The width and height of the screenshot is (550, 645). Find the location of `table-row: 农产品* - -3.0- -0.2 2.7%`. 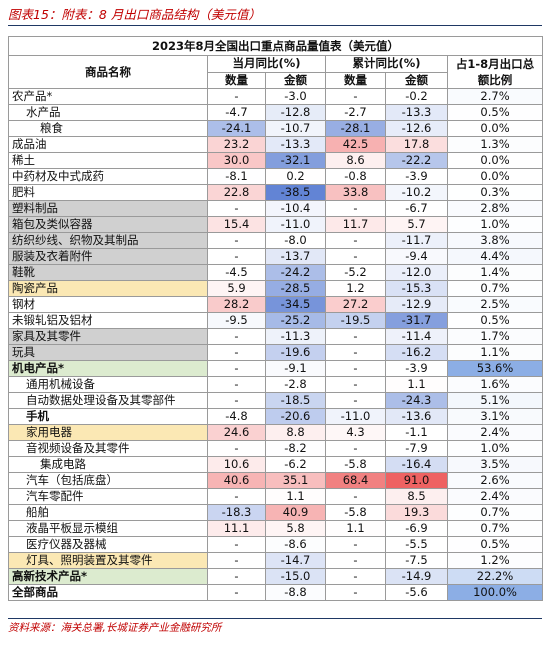

table-row: 农产品* - -3.0- -0.2 2.7% is located at coordinates (276, 96).